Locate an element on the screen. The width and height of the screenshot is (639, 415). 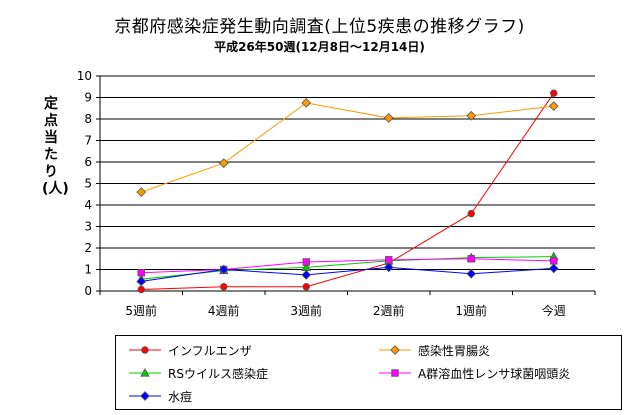
legend-swatch-varicella is located at coordinates (145, 396).